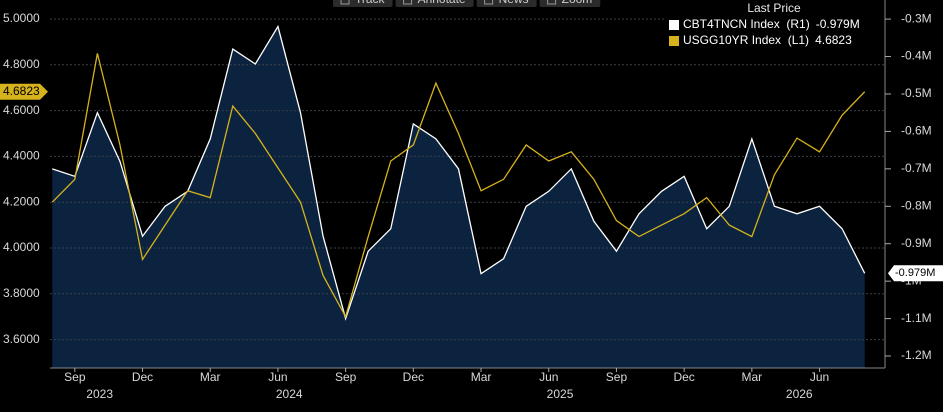 The height and width of the screenshot is (412, 943). I want to click on year-label: 2024, so click(289, 394).